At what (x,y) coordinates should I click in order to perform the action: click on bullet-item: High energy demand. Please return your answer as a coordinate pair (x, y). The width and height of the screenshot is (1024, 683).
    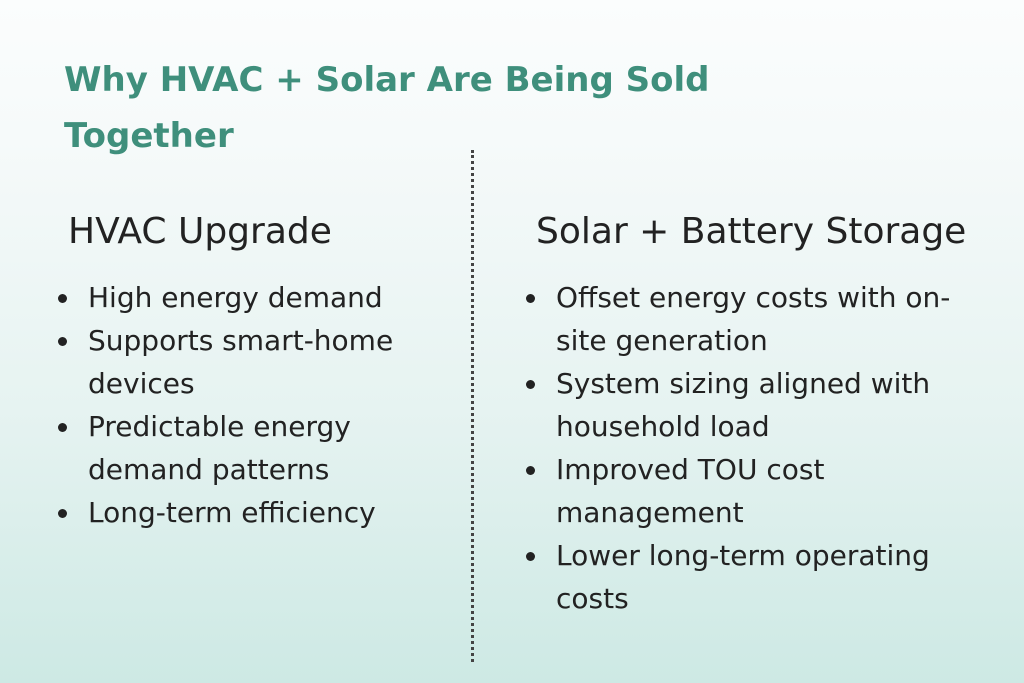
    Looking at the image, I should click on (264, 297).